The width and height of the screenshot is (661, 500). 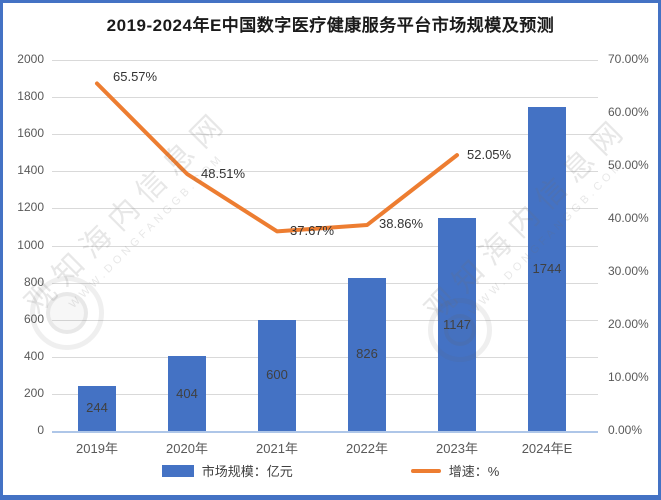 I want to click on y-axis-tick-left: 1000, so click(x=30, y=244).